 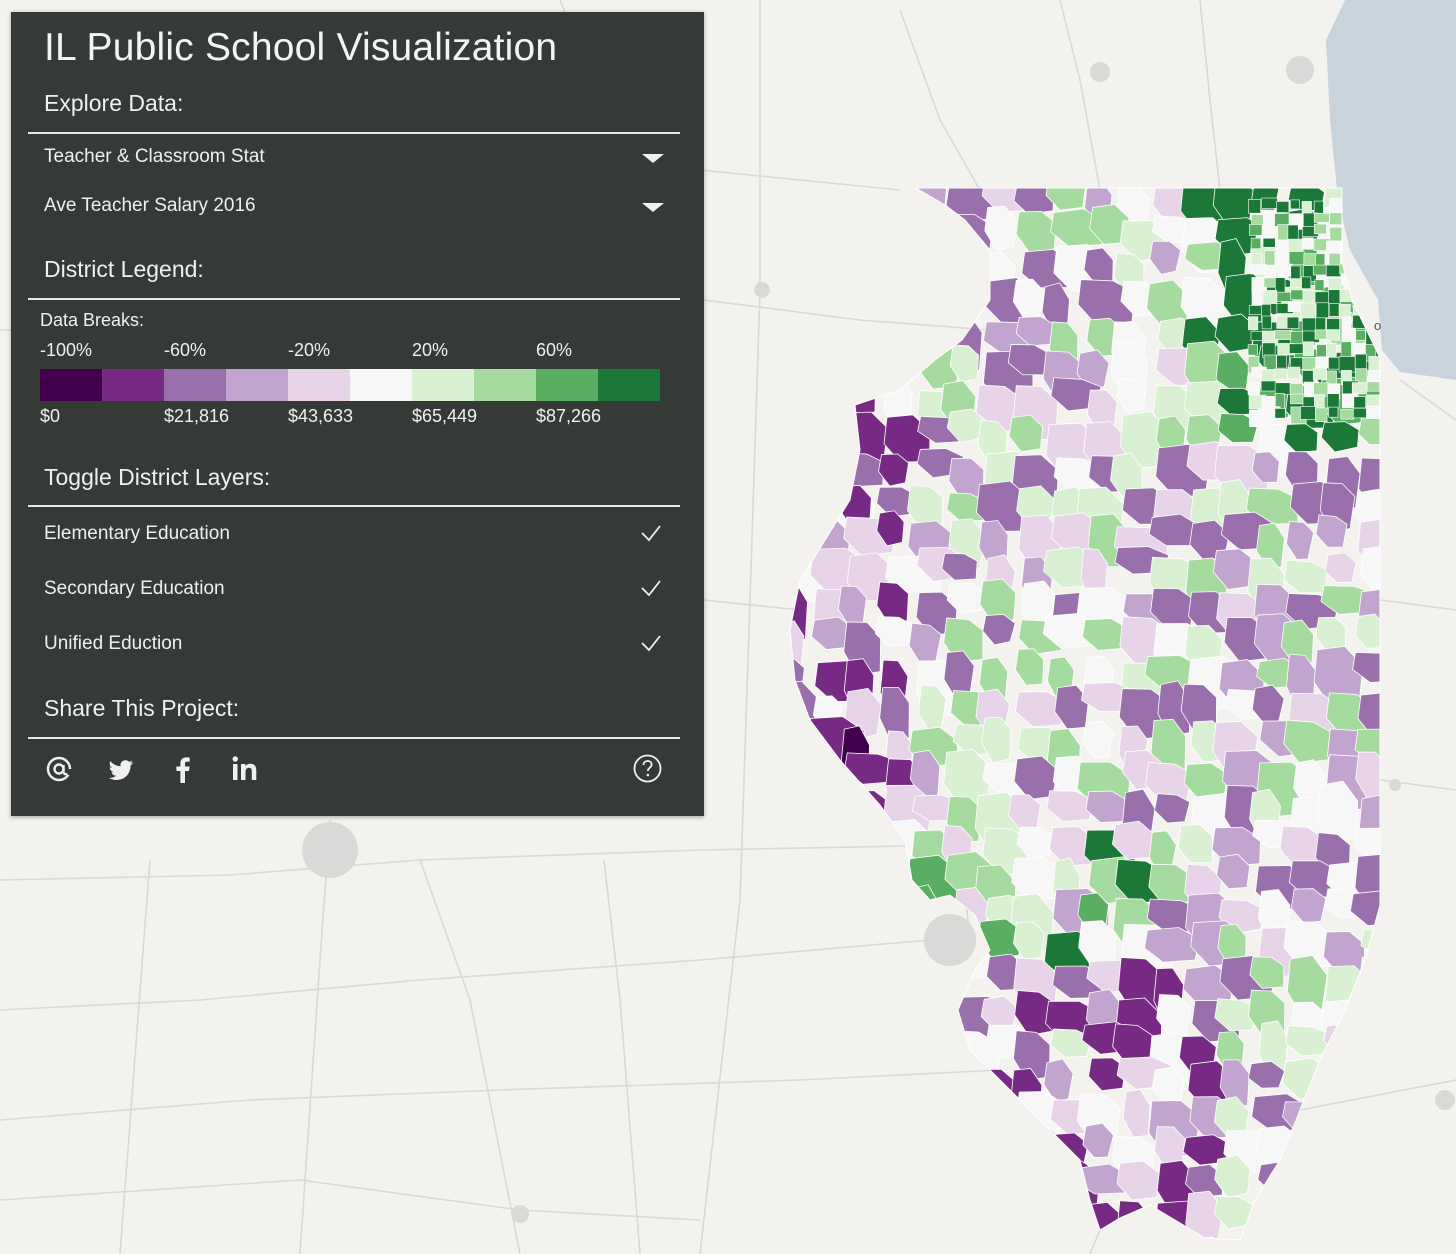 What do you see at coordinates (354, 158) in the screenshot?
I see `category-select: Teacher & Classroom Stat` at bounding box center [354, 158].